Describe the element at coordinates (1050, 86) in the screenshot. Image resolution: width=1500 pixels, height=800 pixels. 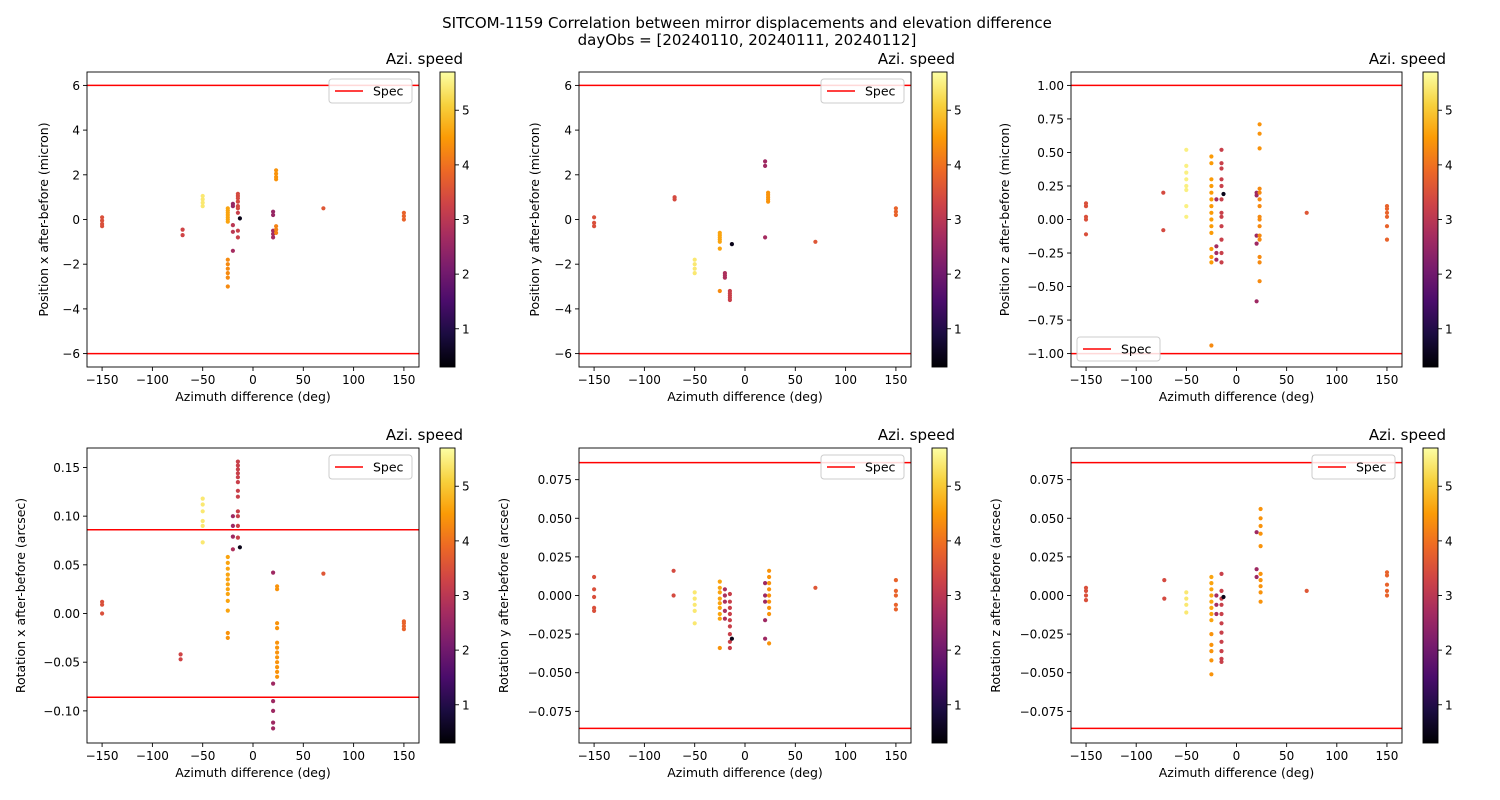
I see `y-tick-label: 1.00` at that location.